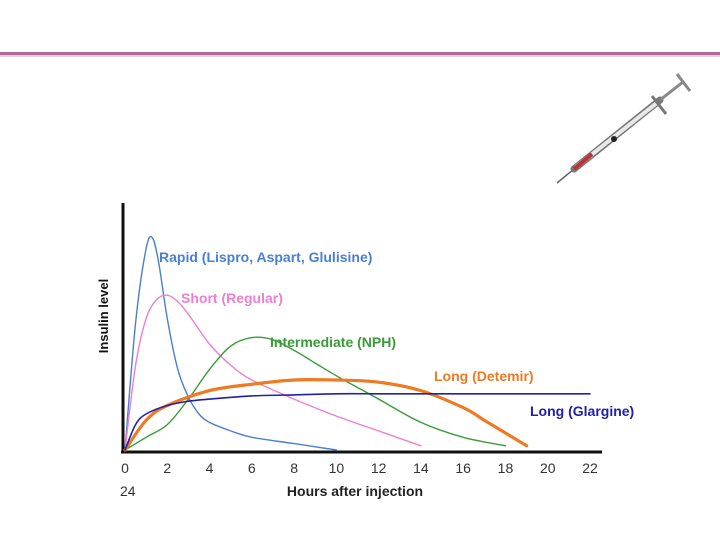  What do you see at coordinates (355, 491) in the screenshot?
I see `x-axis-label: Hours after injection` at bounding box center [355, 491].